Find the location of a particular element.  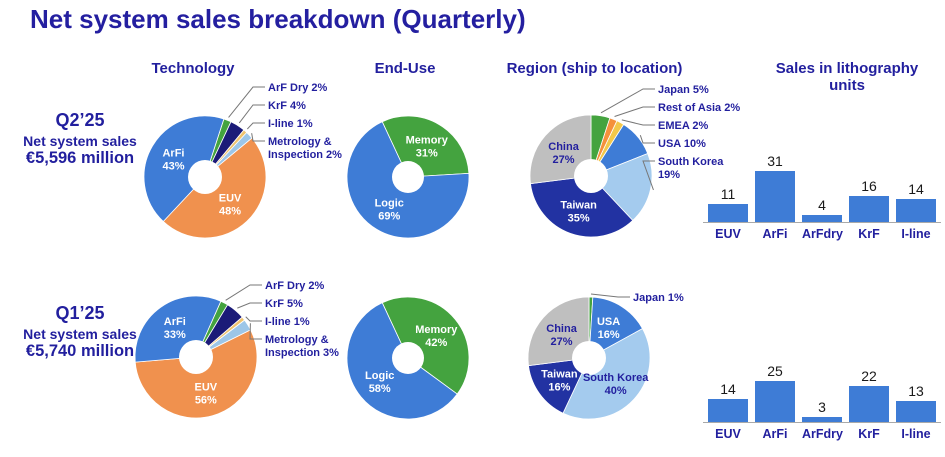

callout-label-japan: Japan 5% is located at coordinates (683, 90).